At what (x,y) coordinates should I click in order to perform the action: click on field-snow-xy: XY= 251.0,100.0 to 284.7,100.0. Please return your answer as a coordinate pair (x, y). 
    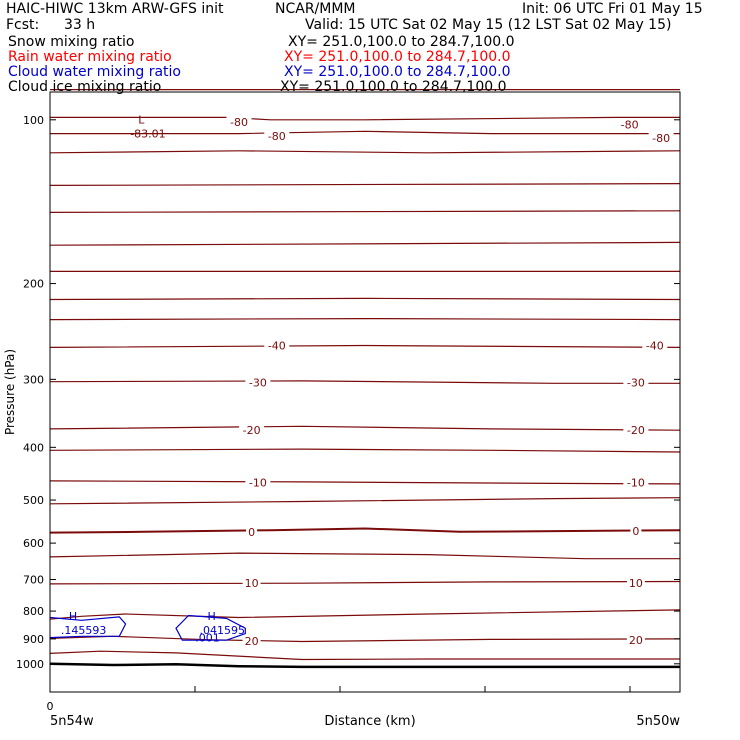
    Looking at the image, I should click on (401, 42).